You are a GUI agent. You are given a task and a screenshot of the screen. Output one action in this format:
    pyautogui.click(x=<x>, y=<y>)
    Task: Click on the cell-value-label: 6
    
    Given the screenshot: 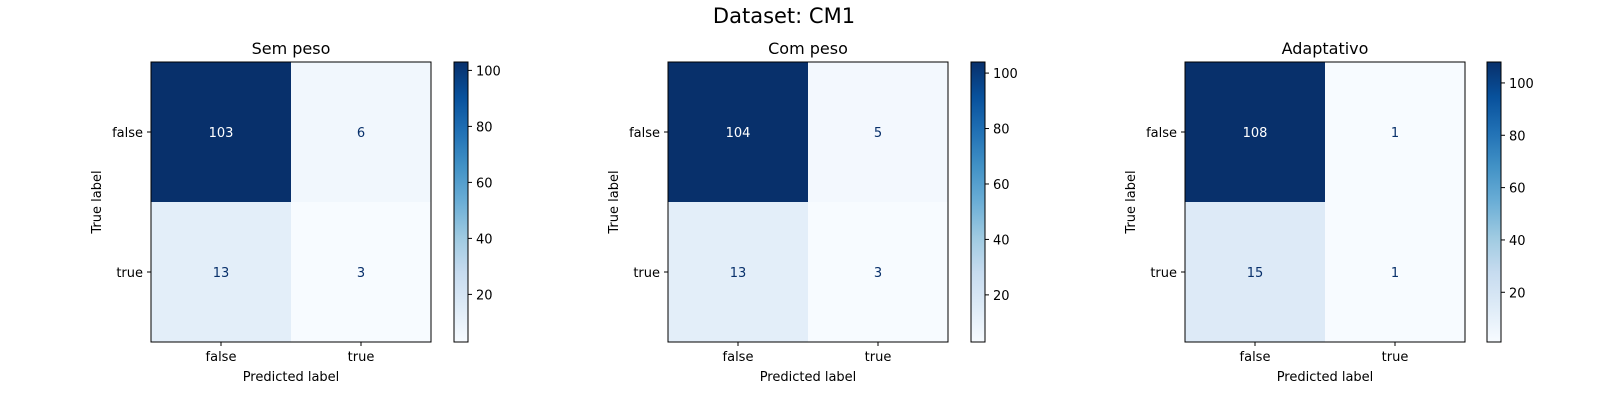 What is the action you would take?
    pyautogui.click(x=361, y=133)
    